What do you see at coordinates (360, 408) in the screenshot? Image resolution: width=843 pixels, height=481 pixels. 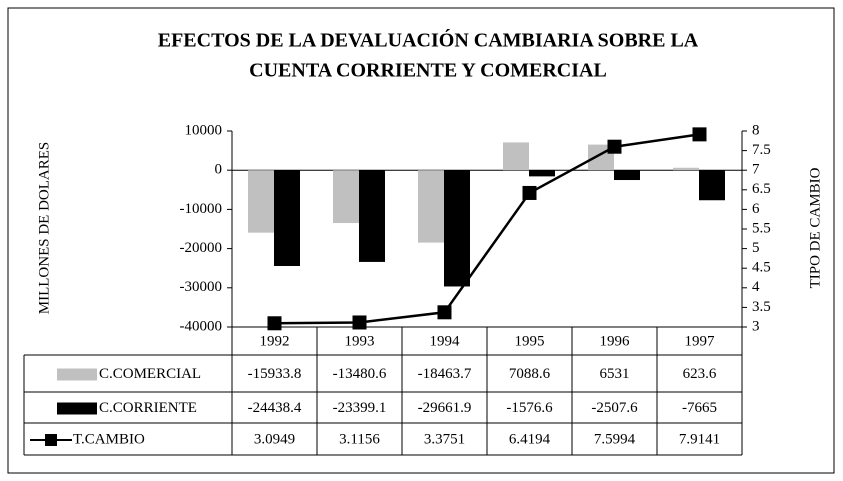 I see `table-value: -23399.1` at bounding box center [360, 408].